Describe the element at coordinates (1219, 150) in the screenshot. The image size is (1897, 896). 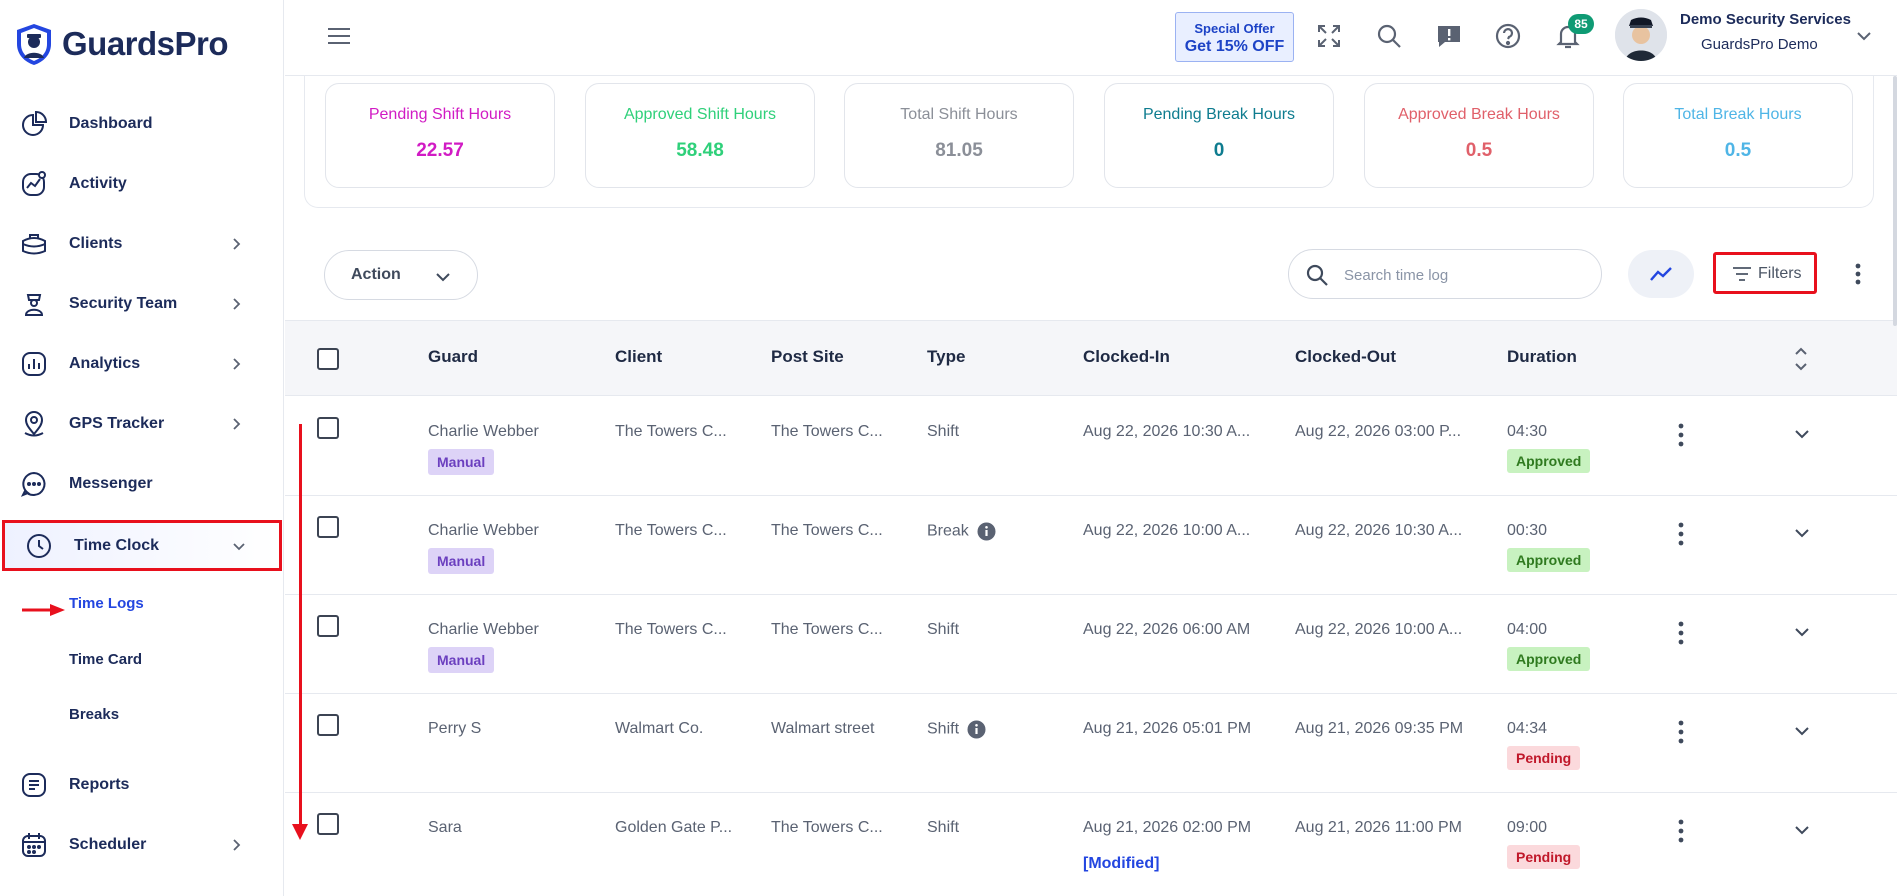
I see `stat-value: 0` at that location.